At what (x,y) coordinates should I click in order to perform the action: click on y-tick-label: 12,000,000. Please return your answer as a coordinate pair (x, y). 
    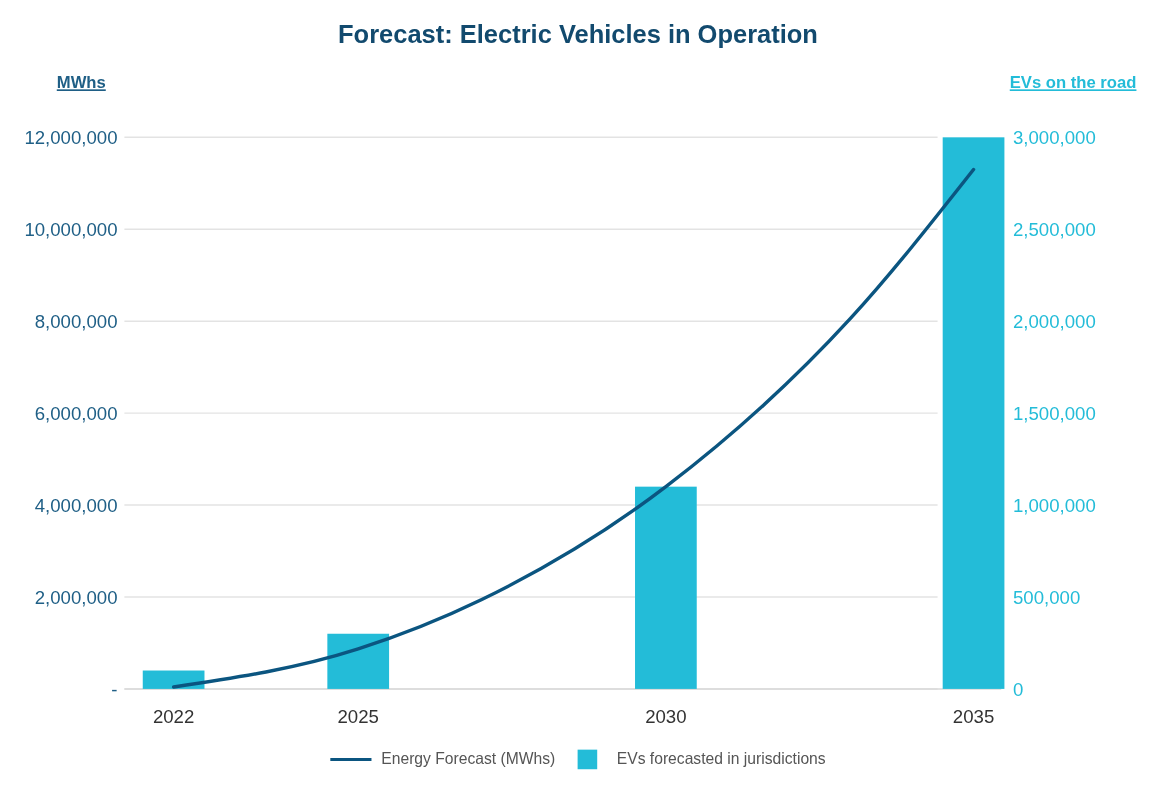
    Looking at the image, I should click on (71, 138).